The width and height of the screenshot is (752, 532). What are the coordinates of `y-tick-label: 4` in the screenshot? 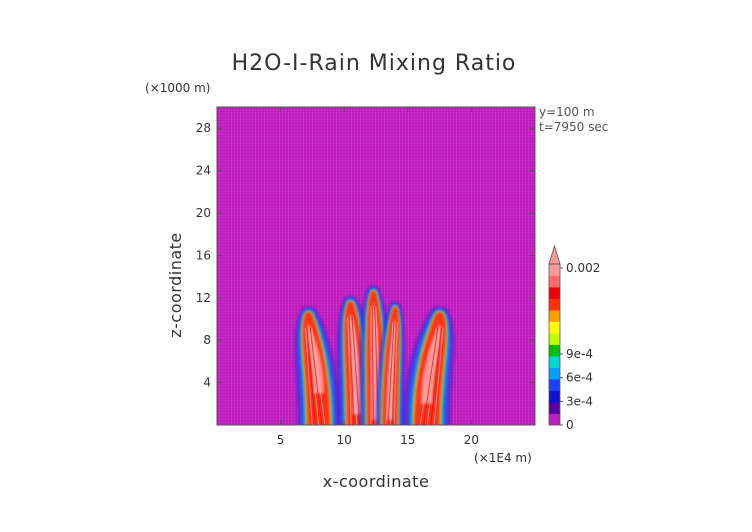 It's located at (207, 383).